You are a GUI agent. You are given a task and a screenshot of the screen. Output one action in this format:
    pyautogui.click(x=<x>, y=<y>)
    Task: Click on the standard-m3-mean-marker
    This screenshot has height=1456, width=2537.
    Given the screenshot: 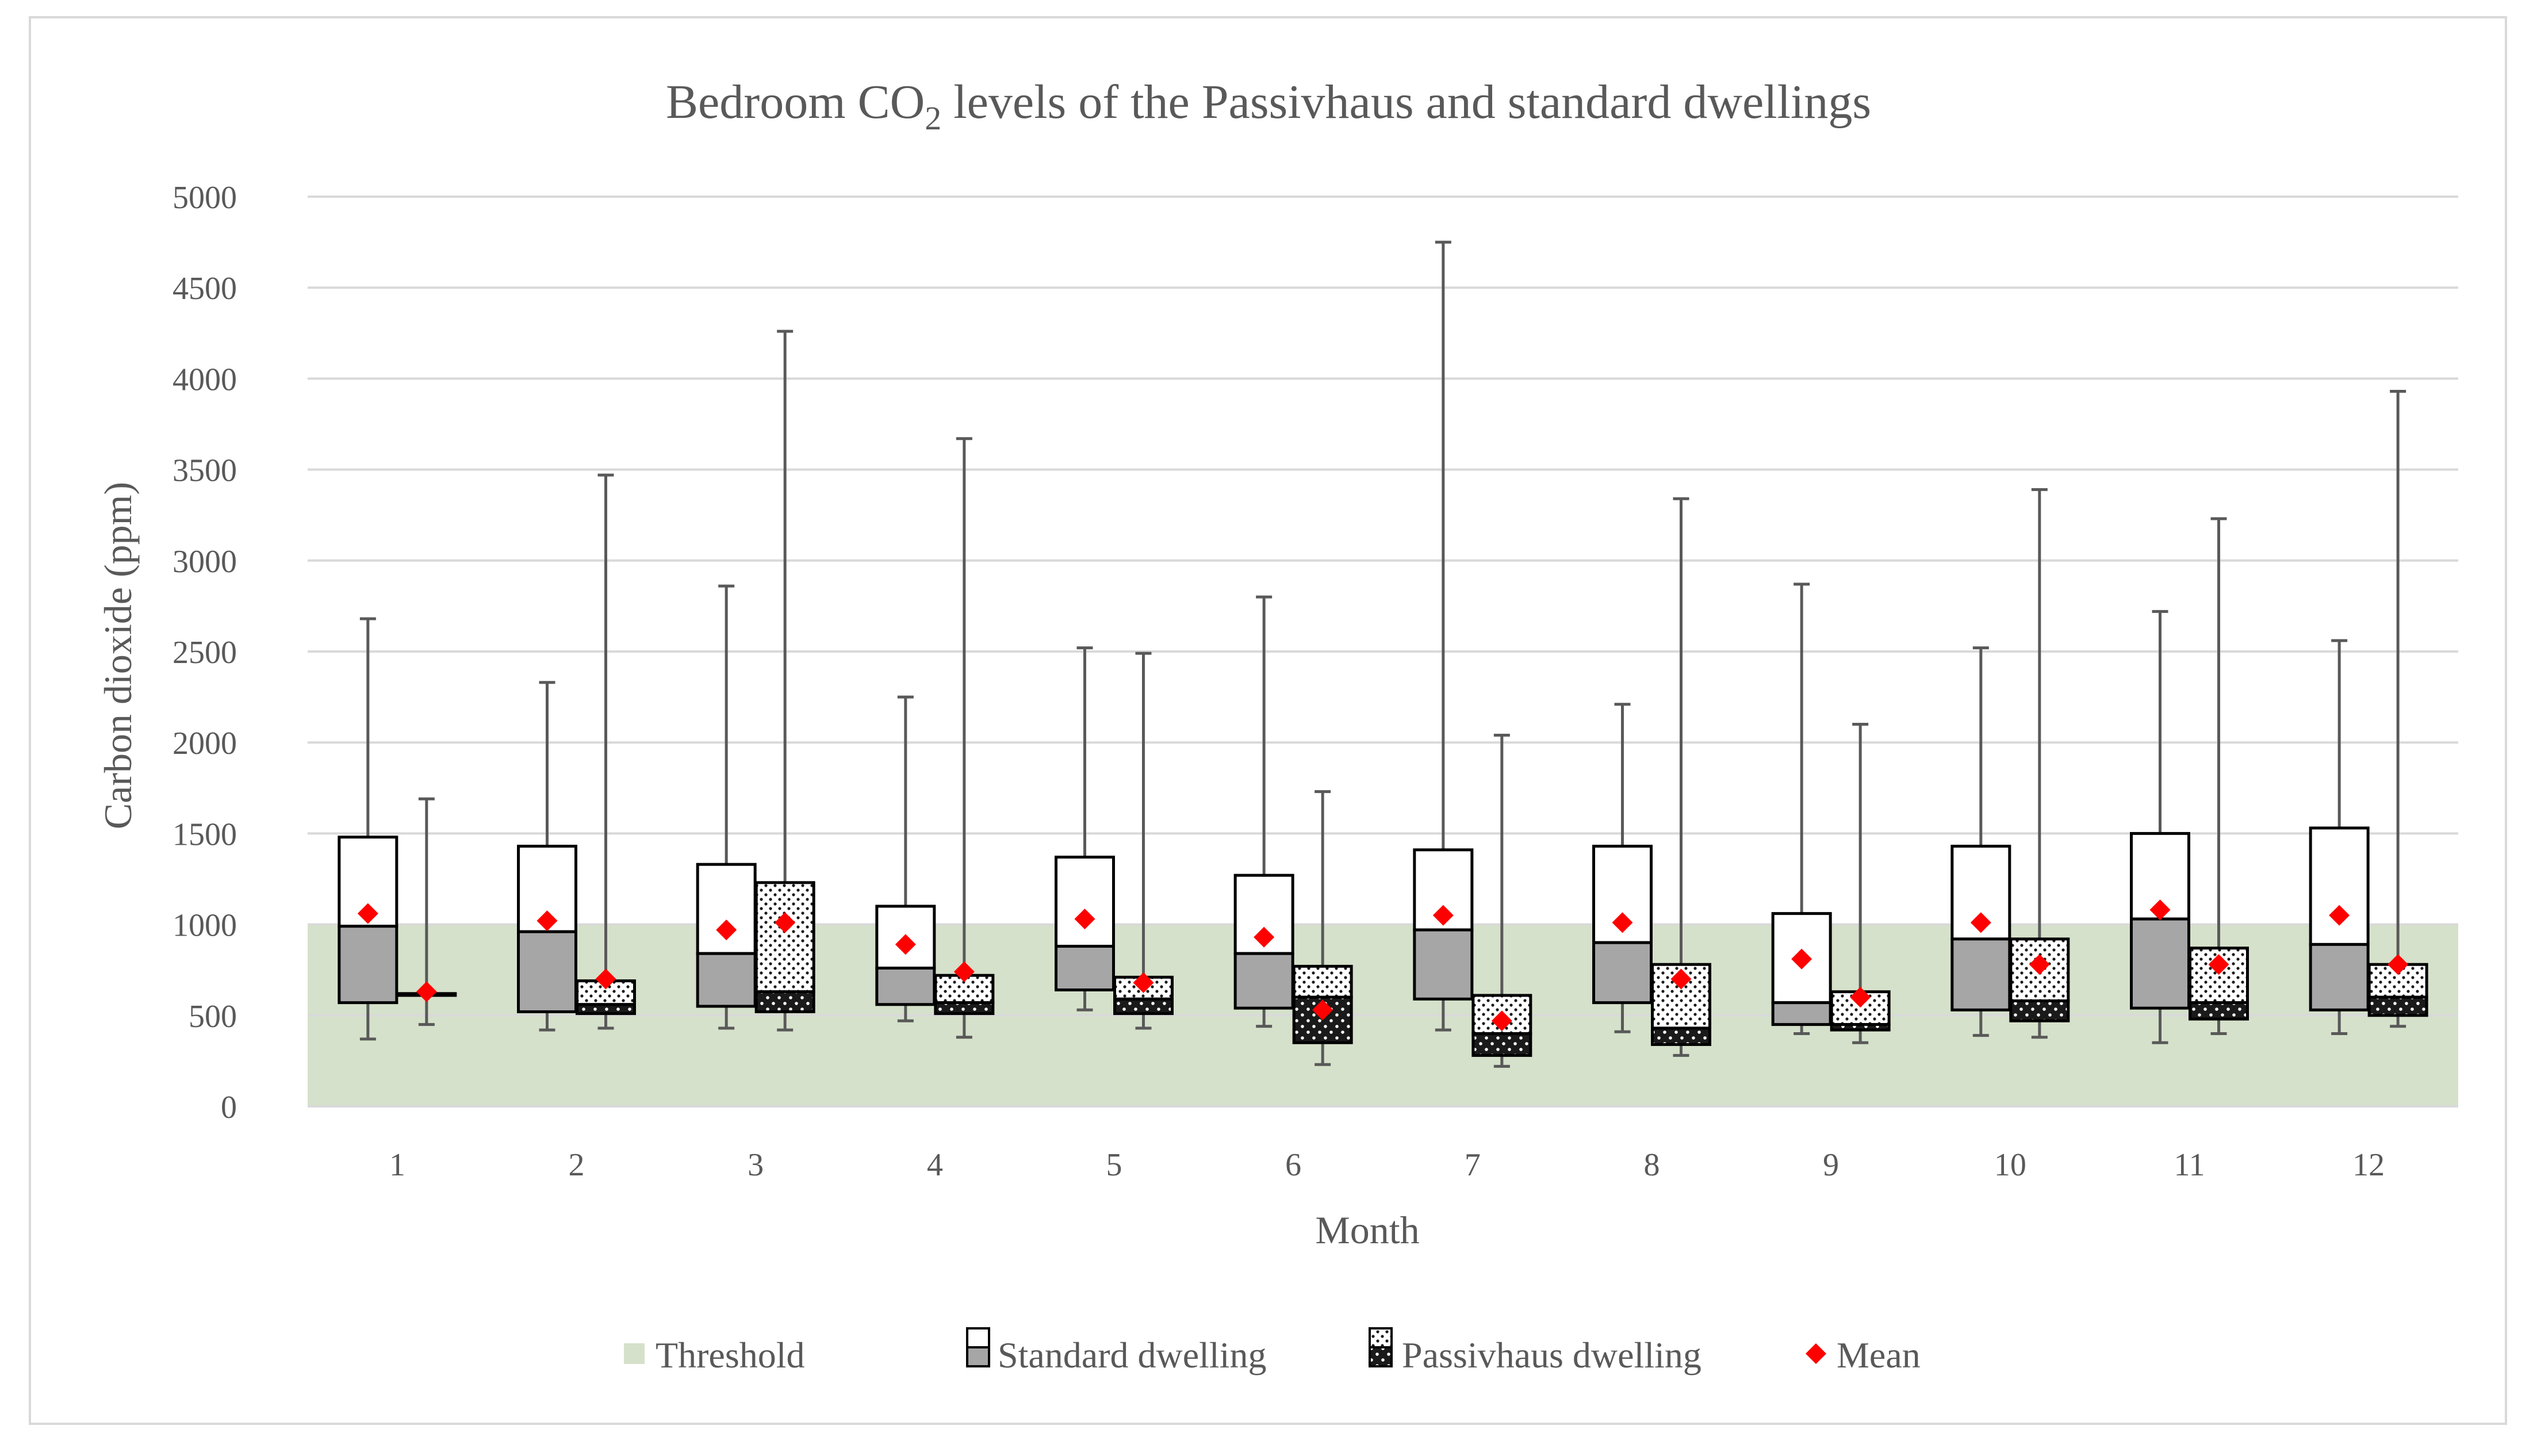 What is the action you would take?
    pyautogui.click(x=726, y=930)
    